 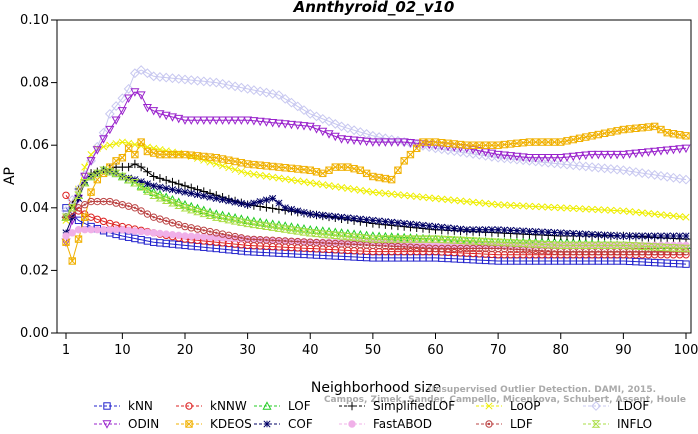 What do you see at coordinates (634, 424) in the screenshot?
I see `legend-label: INFLO` at bounding box center [634, 424].